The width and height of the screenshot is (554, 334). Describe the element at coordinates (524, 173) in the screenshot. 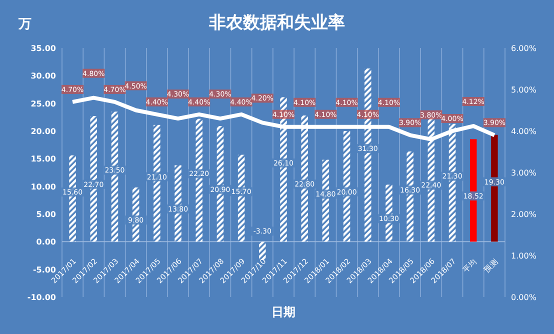

I see `y2-tick-label: 3.00%` at that location.